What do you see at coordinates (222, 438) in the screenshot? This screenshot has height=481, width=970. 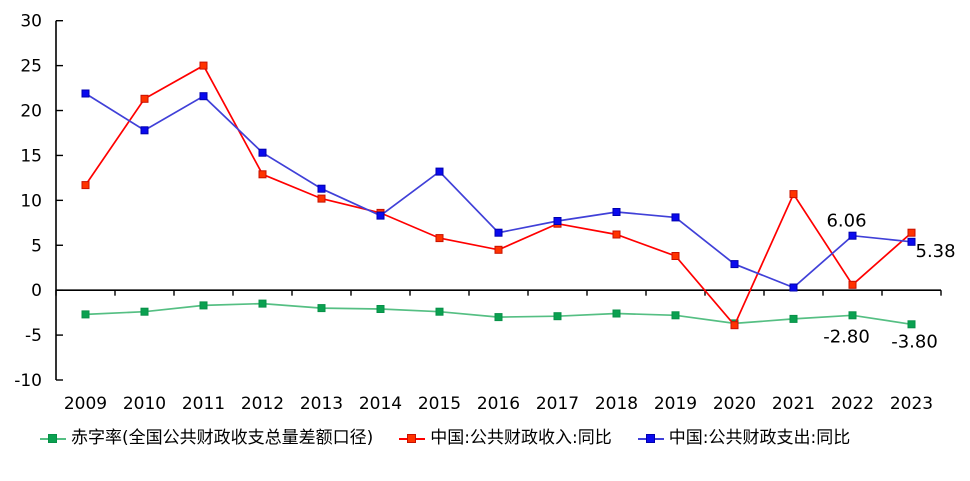 I see `legend-label-deficit: 赤字率(全国公共财政收支总量差额口径)` at bounding box center [222, 438].